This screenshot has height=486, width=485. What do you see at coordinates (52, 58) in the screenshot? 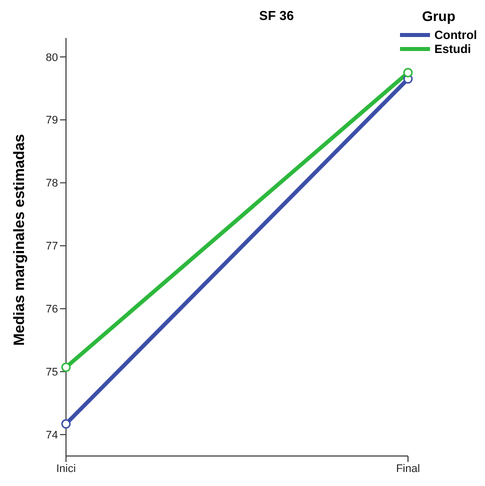
I see `y-tick-label: 80` at bounding box center [52, 58].